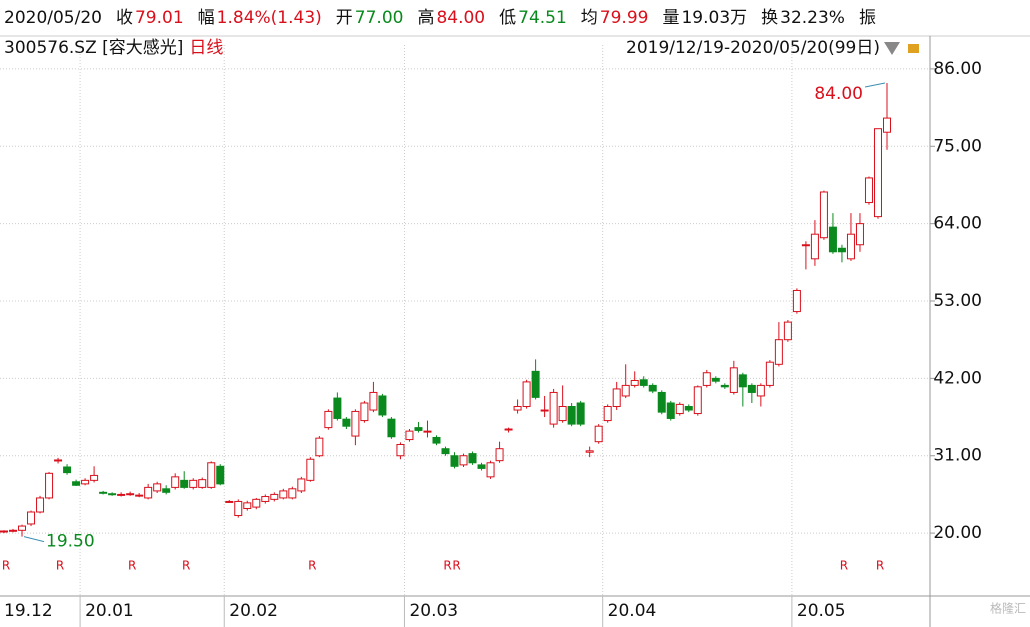  I want to click on stock-code: 300576.SZ [容大感光], so click(93, 48).